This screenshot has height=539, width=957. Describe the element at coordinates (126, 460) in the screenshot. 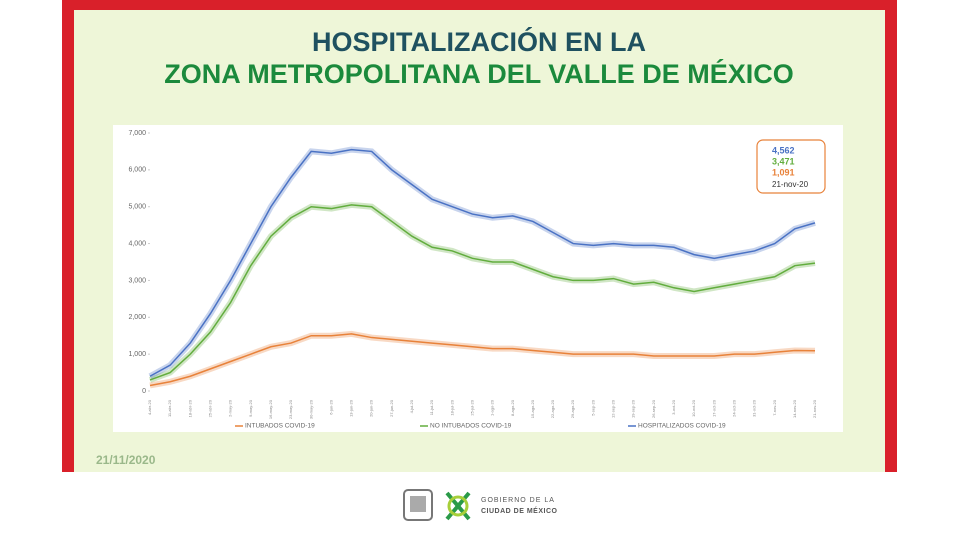

I see `slide-date: 21/11/2020` at that location.